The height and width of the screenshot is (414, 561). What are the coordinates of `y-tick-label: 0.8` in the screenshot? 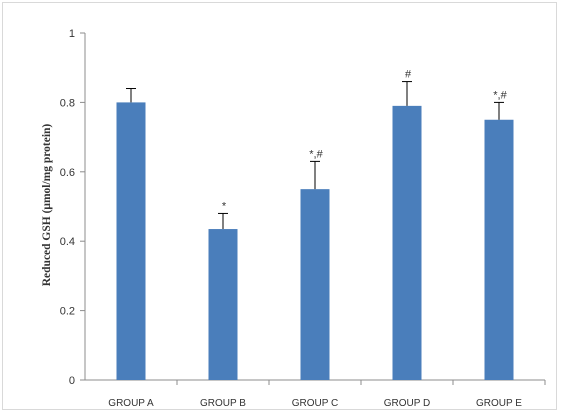 It's located at (67, 103).